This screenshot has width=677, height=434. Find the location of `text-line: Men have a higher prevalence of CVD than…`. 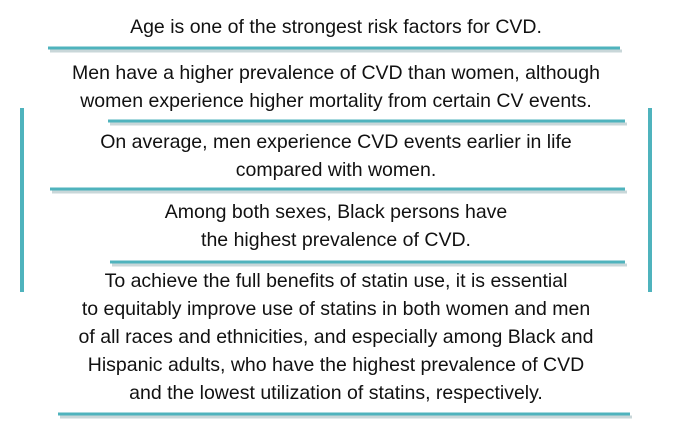

text-line: Men have a higher prevalence of CVD than… is located at coordinates (336, 73).